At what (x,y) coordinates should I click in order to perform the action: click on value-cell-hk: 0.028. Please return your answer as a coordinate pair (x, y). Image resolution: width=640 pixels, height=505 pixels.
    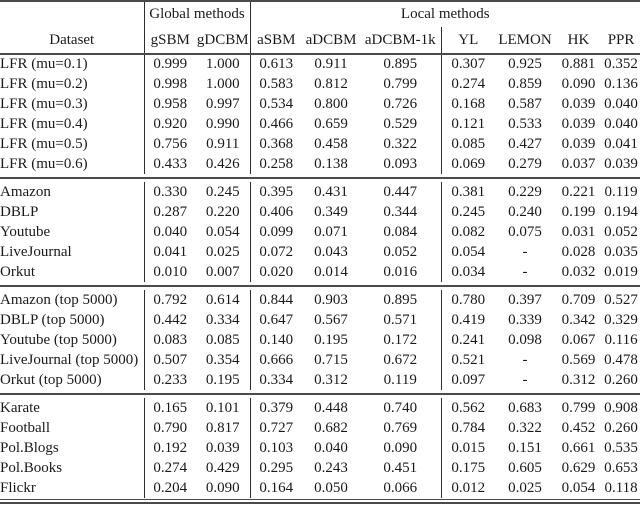
    Looking at the image, I should click on (578, 251).